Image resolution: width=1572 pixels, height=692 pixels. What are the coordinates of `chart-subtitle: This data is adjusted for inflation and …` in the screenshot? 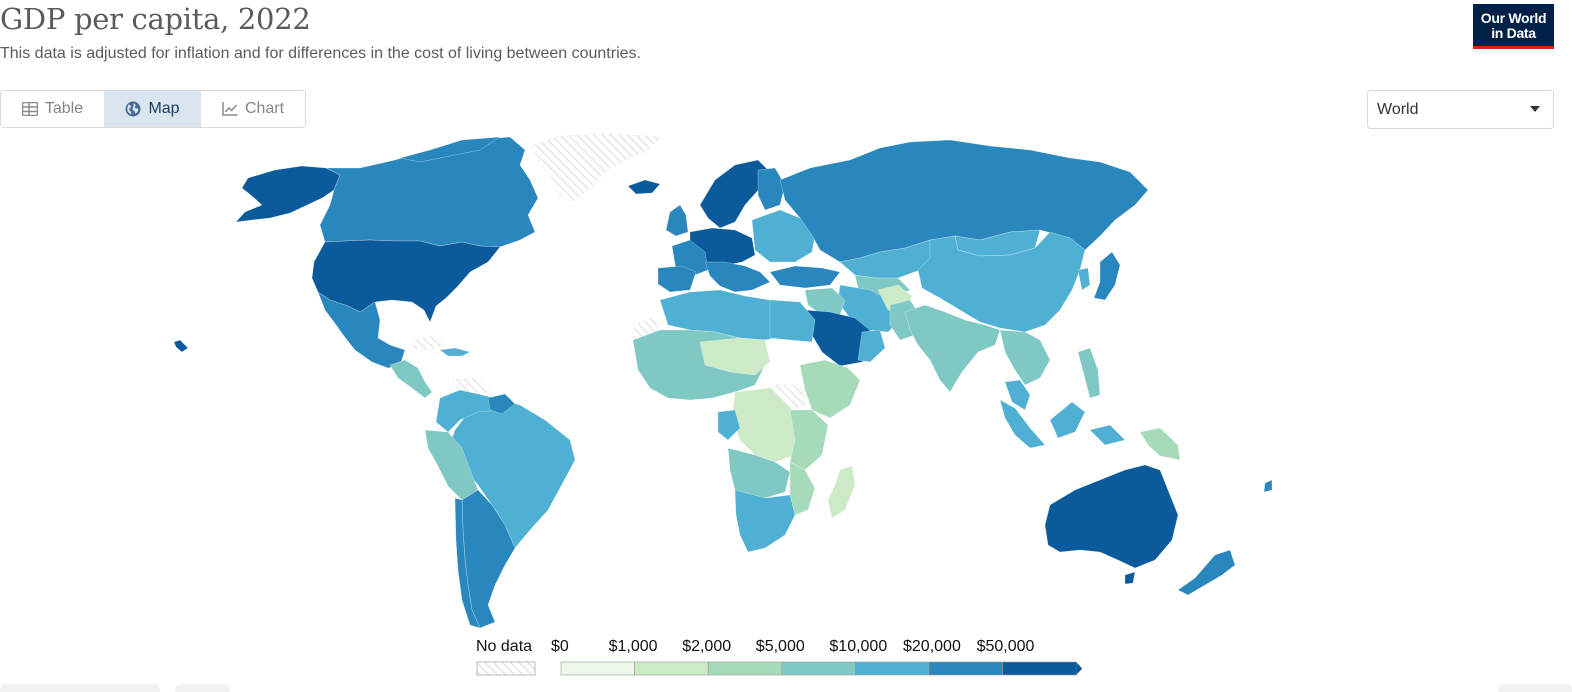 It's located at (320, 53).